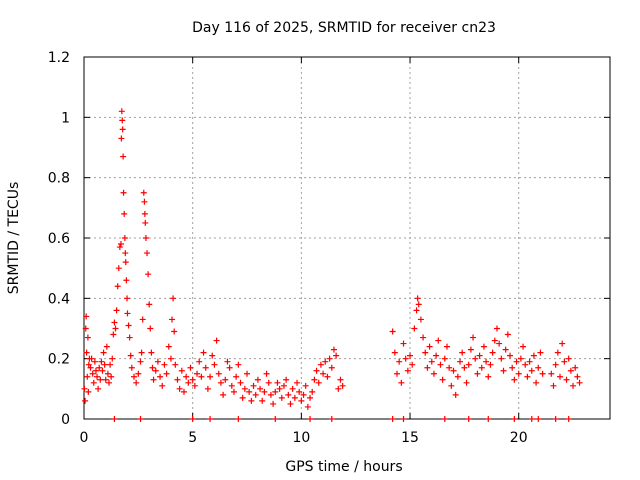 The height and width of the screenshot is (480, 640). Describe the element at coordinates (59, 239) in the screenshot. I see `y-tick-label: 0.6` at that location.